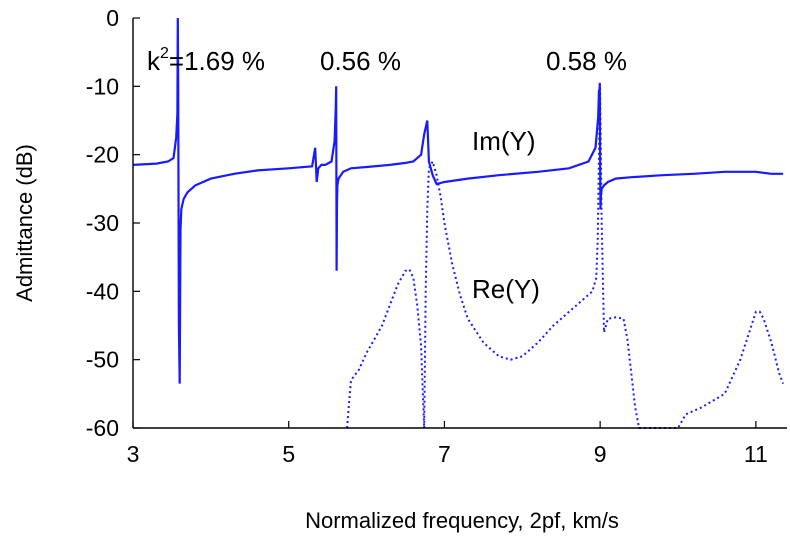  What do you see at coordinates (102, 428) in the screenshot?
I see `y-tick-label: -60` at bounding box center [102, 428].